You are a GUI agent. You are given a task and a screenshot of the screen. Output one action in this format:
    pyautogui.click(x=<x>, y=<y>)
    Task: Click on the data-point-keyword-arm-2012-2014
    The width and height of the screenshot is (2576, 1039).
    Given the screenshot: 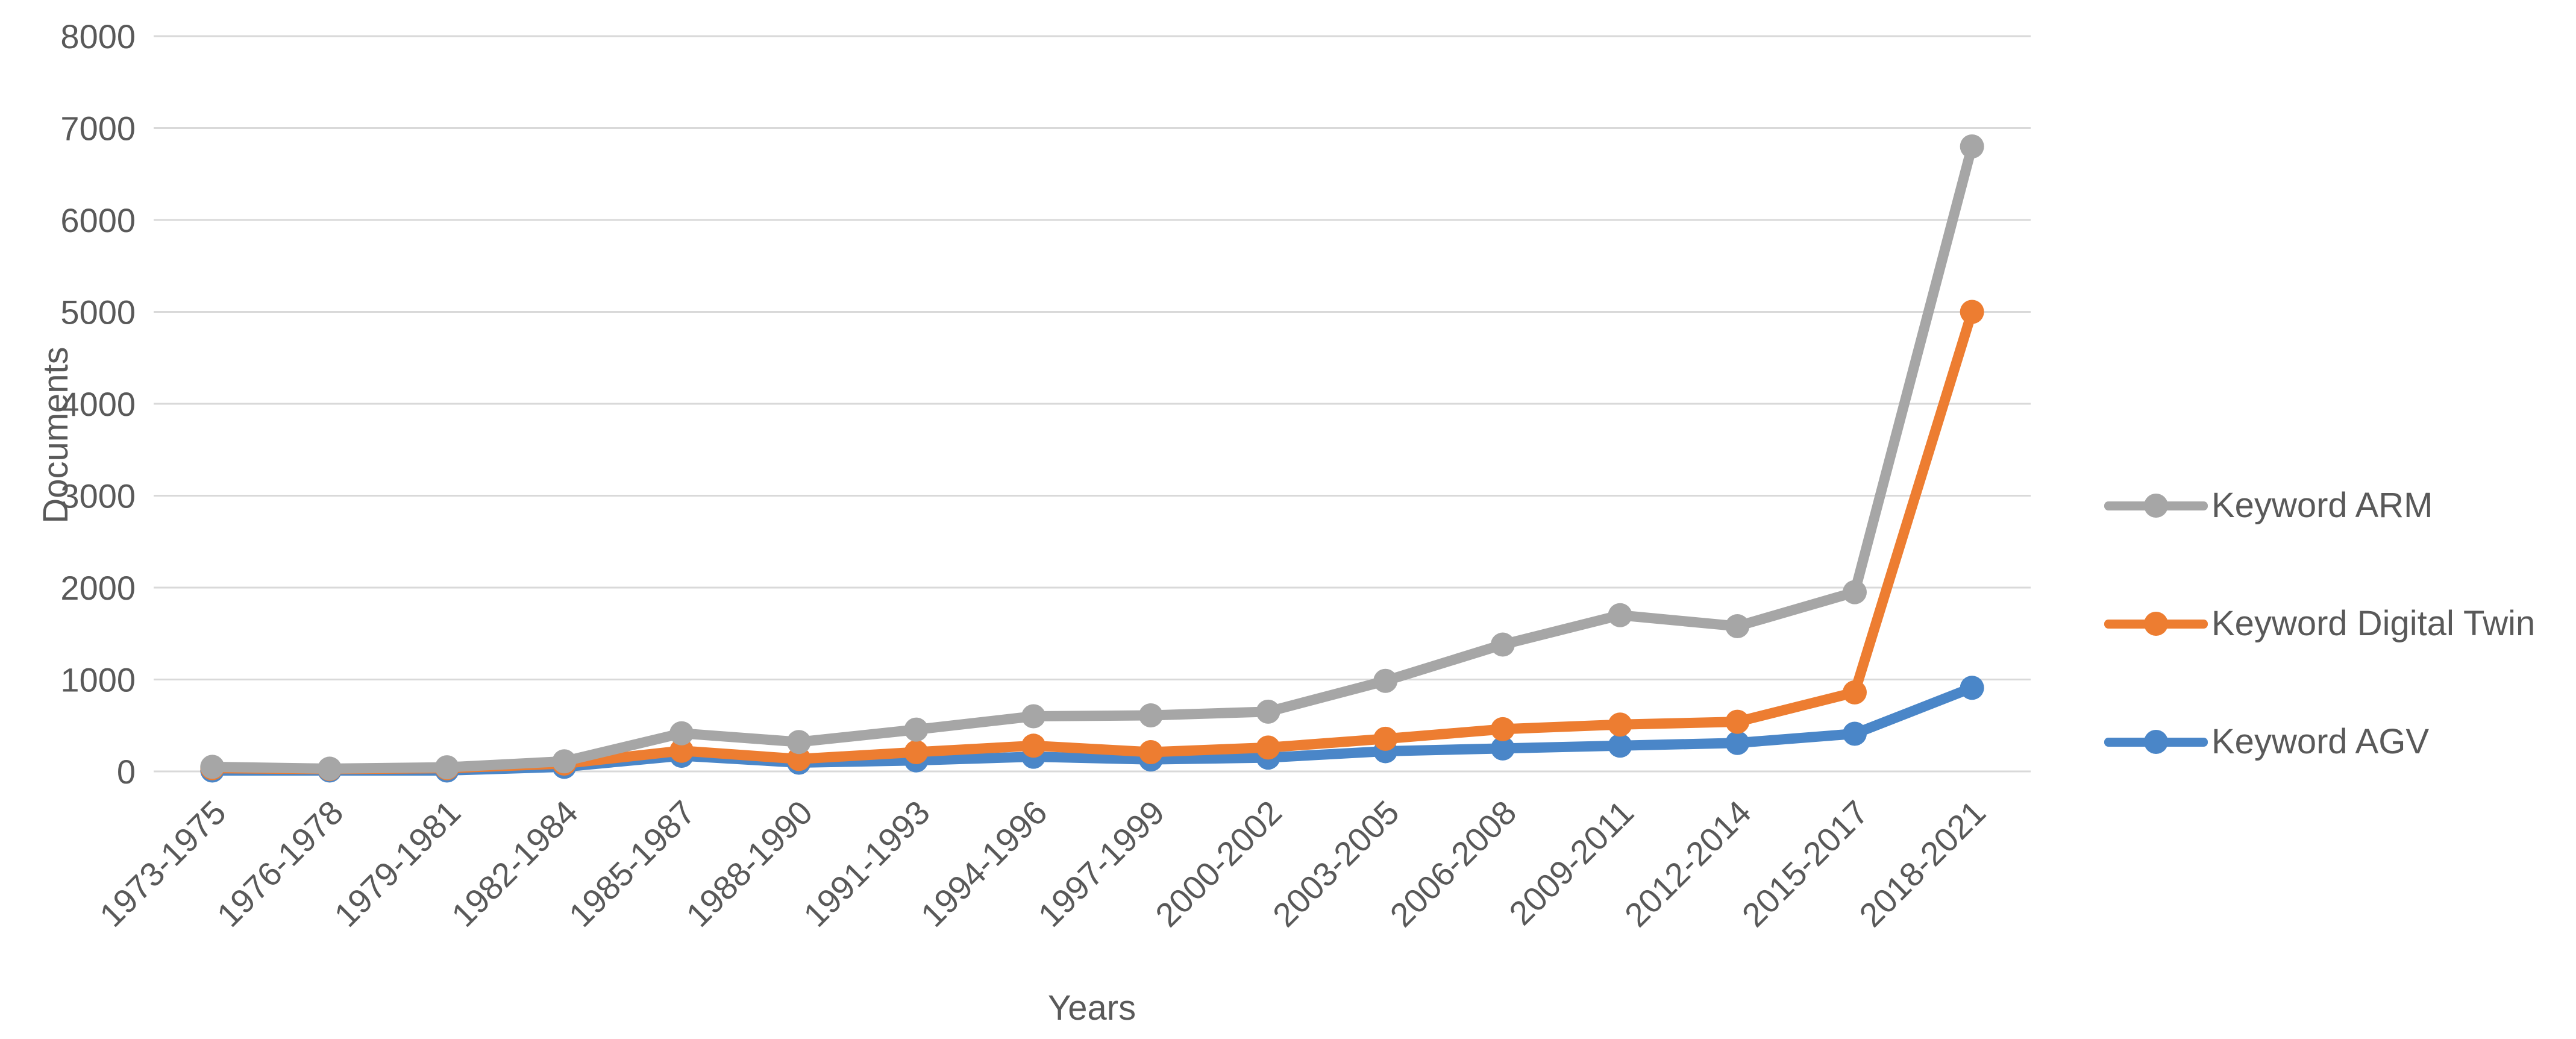 What is the action you would take?
    pyautogui.click(x=1737, y=626)
    